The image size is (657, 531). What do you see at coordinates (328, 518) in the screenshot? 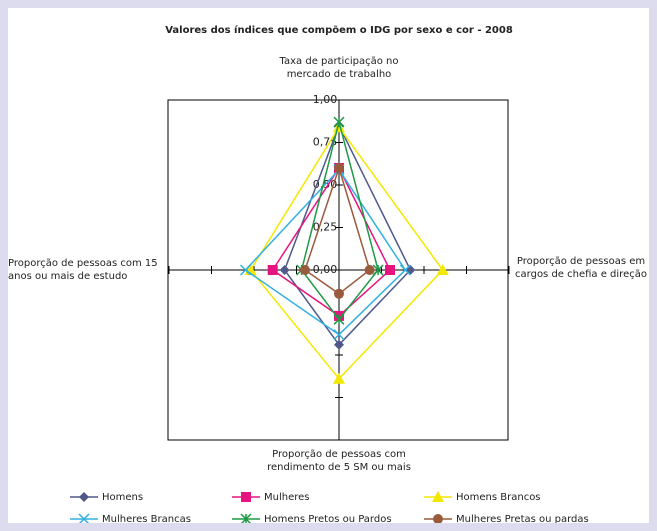
I see `legend-label: Homens Pretos ou Pardos` at bounding box center [328, 518].